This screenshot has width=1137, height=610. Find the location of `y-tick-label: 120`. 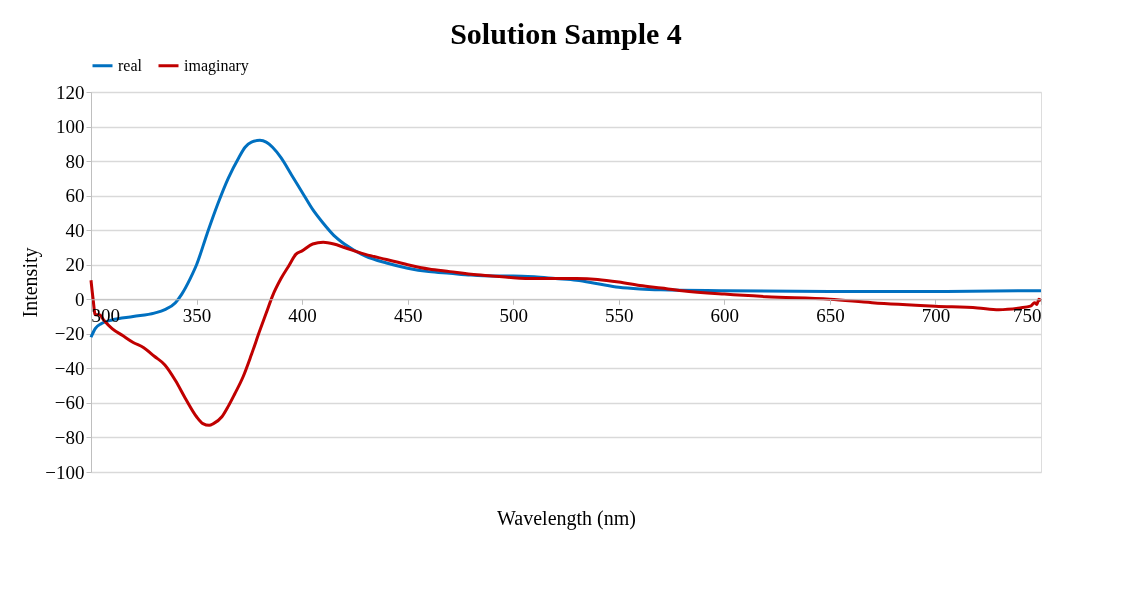

y-tick-label: 120 is located at coordinates (70, 92).